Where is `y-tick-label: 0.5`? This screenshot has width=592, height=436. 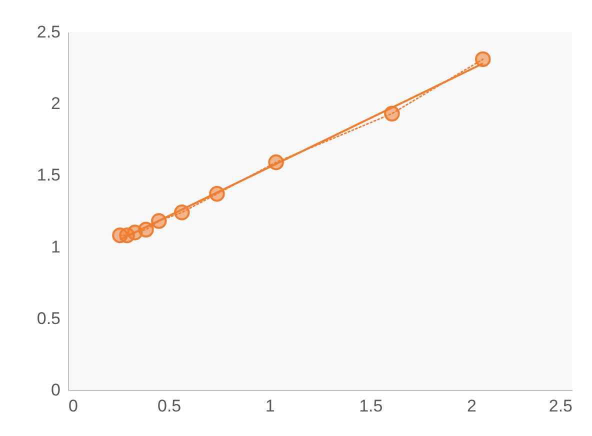 y-tick-label: 0.5 is located at coordinates (48, 318).